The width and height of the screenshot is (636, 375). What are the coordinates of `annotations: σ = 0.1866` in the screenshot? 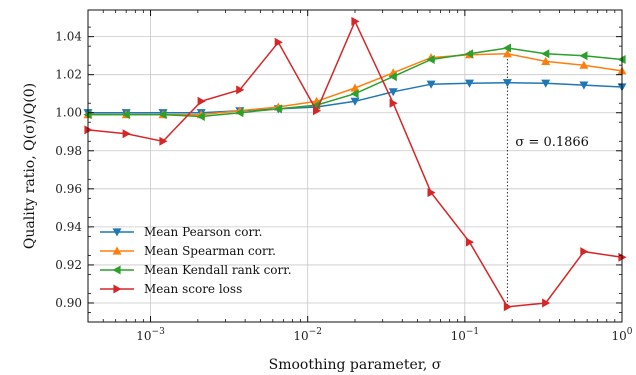 It's located at (552, 142).